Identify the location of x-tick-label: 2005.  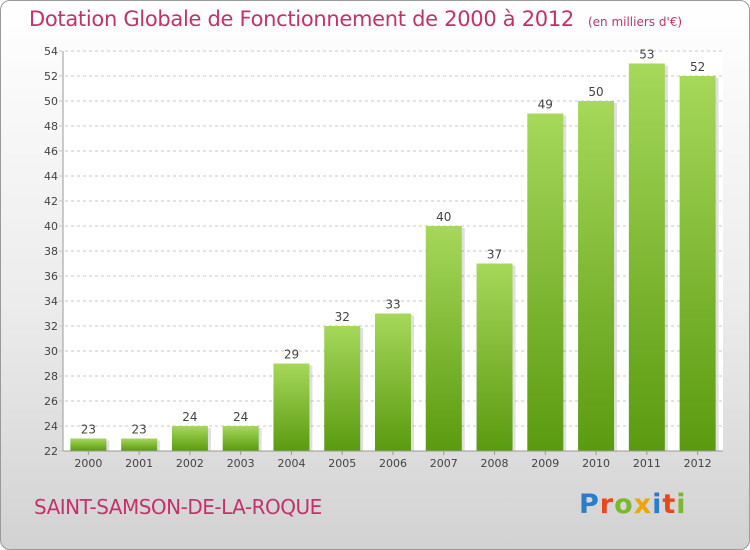
(342, 463).